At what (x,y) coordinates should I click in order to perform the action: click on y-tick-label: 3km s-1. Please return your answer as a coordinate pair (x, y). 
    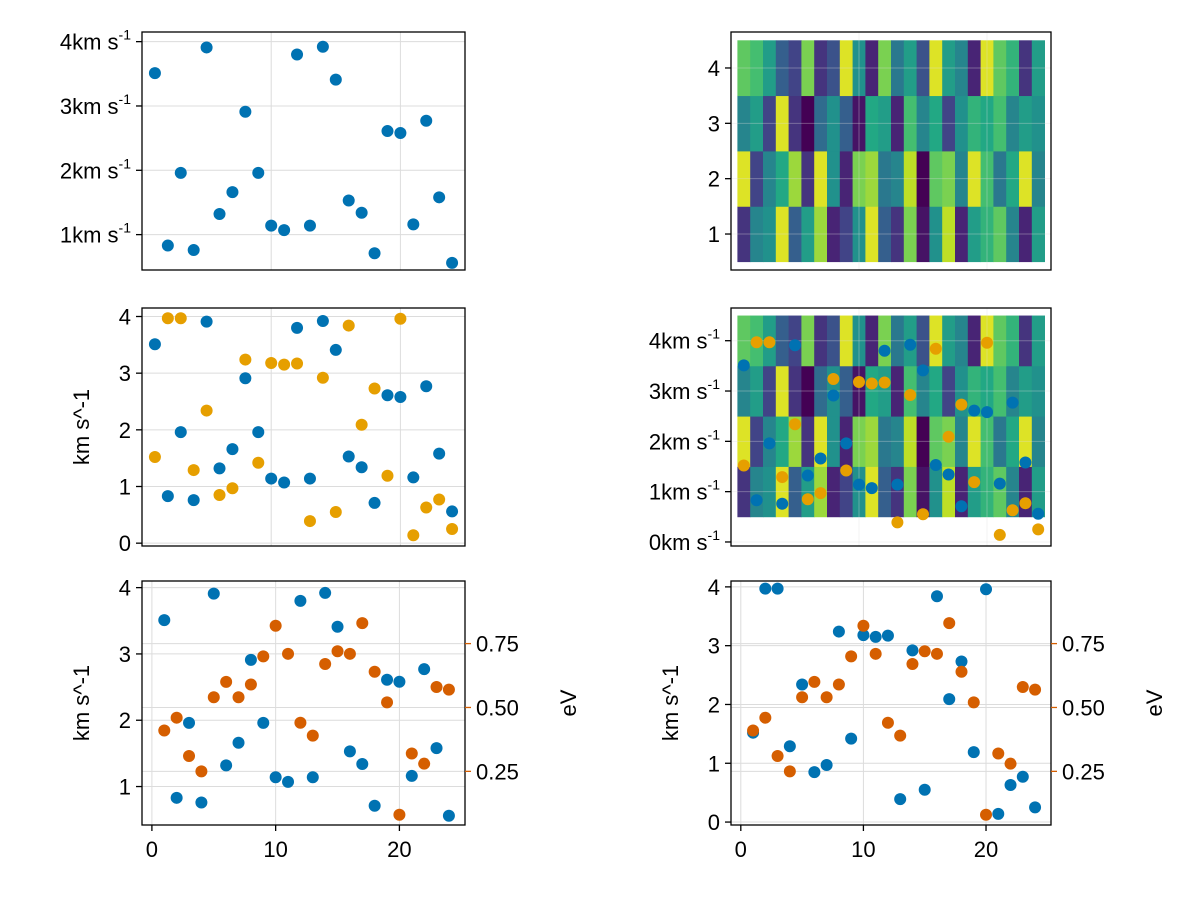
    Looking at the image, I should click on (684, 390).